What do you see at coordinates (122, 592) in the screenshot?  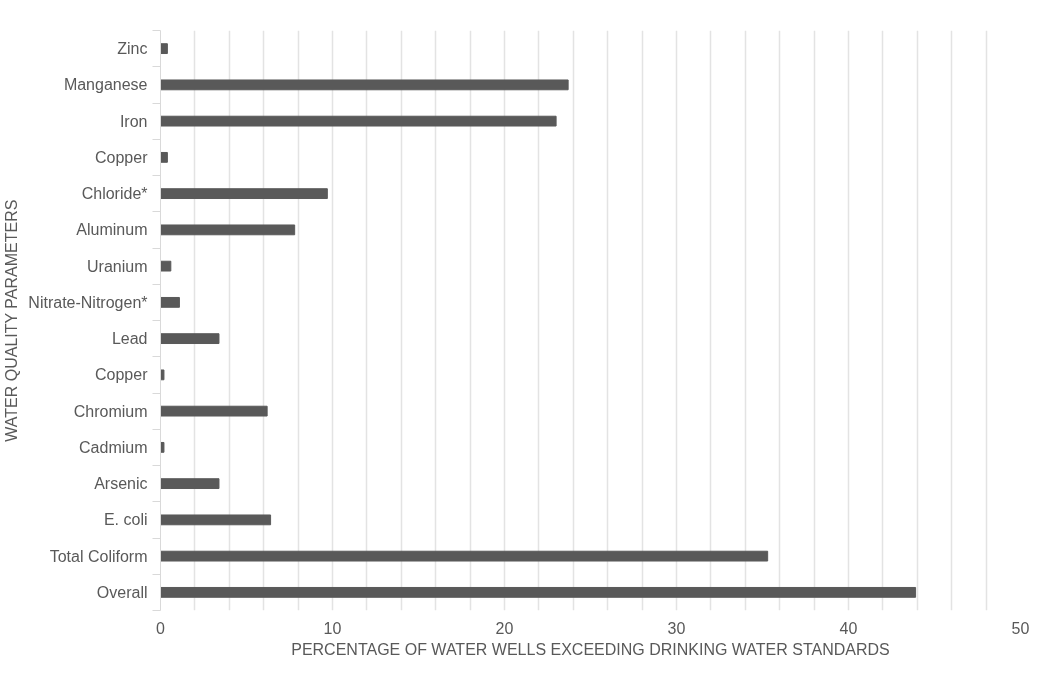 I see `y-tick-label: Overall` at bounding box center [122, 592].